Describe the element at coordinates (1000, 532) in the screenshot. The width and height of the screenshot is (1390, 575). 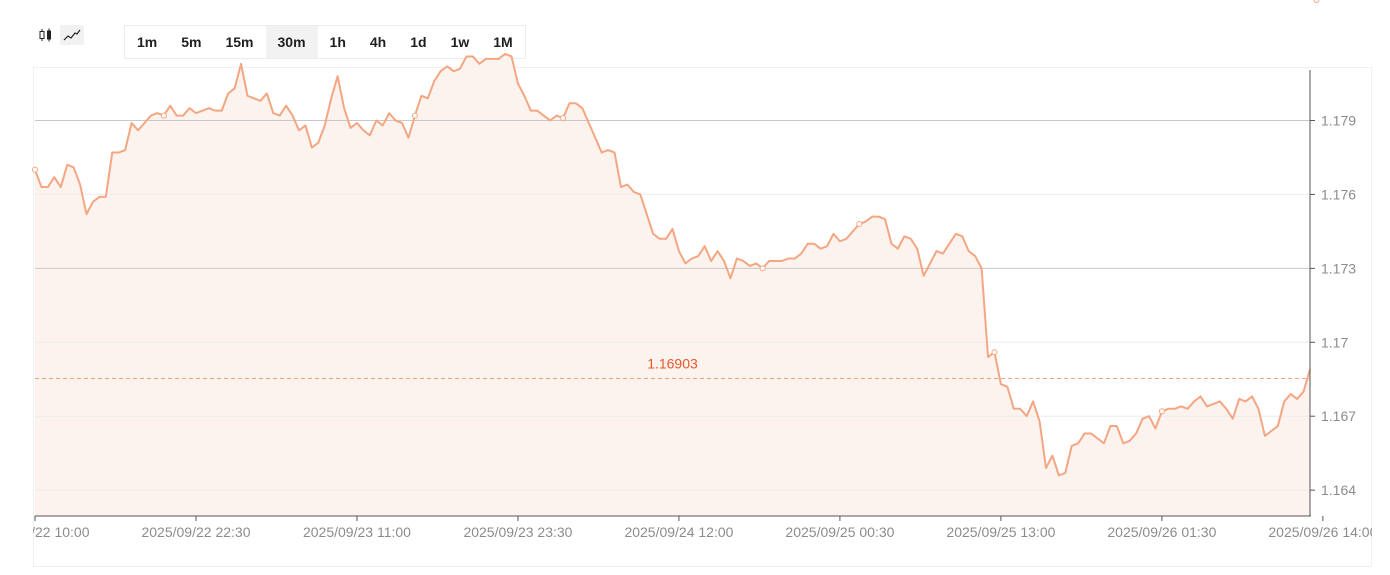
I see `x-tick-label: 2025/09/25 13:00` at that location.